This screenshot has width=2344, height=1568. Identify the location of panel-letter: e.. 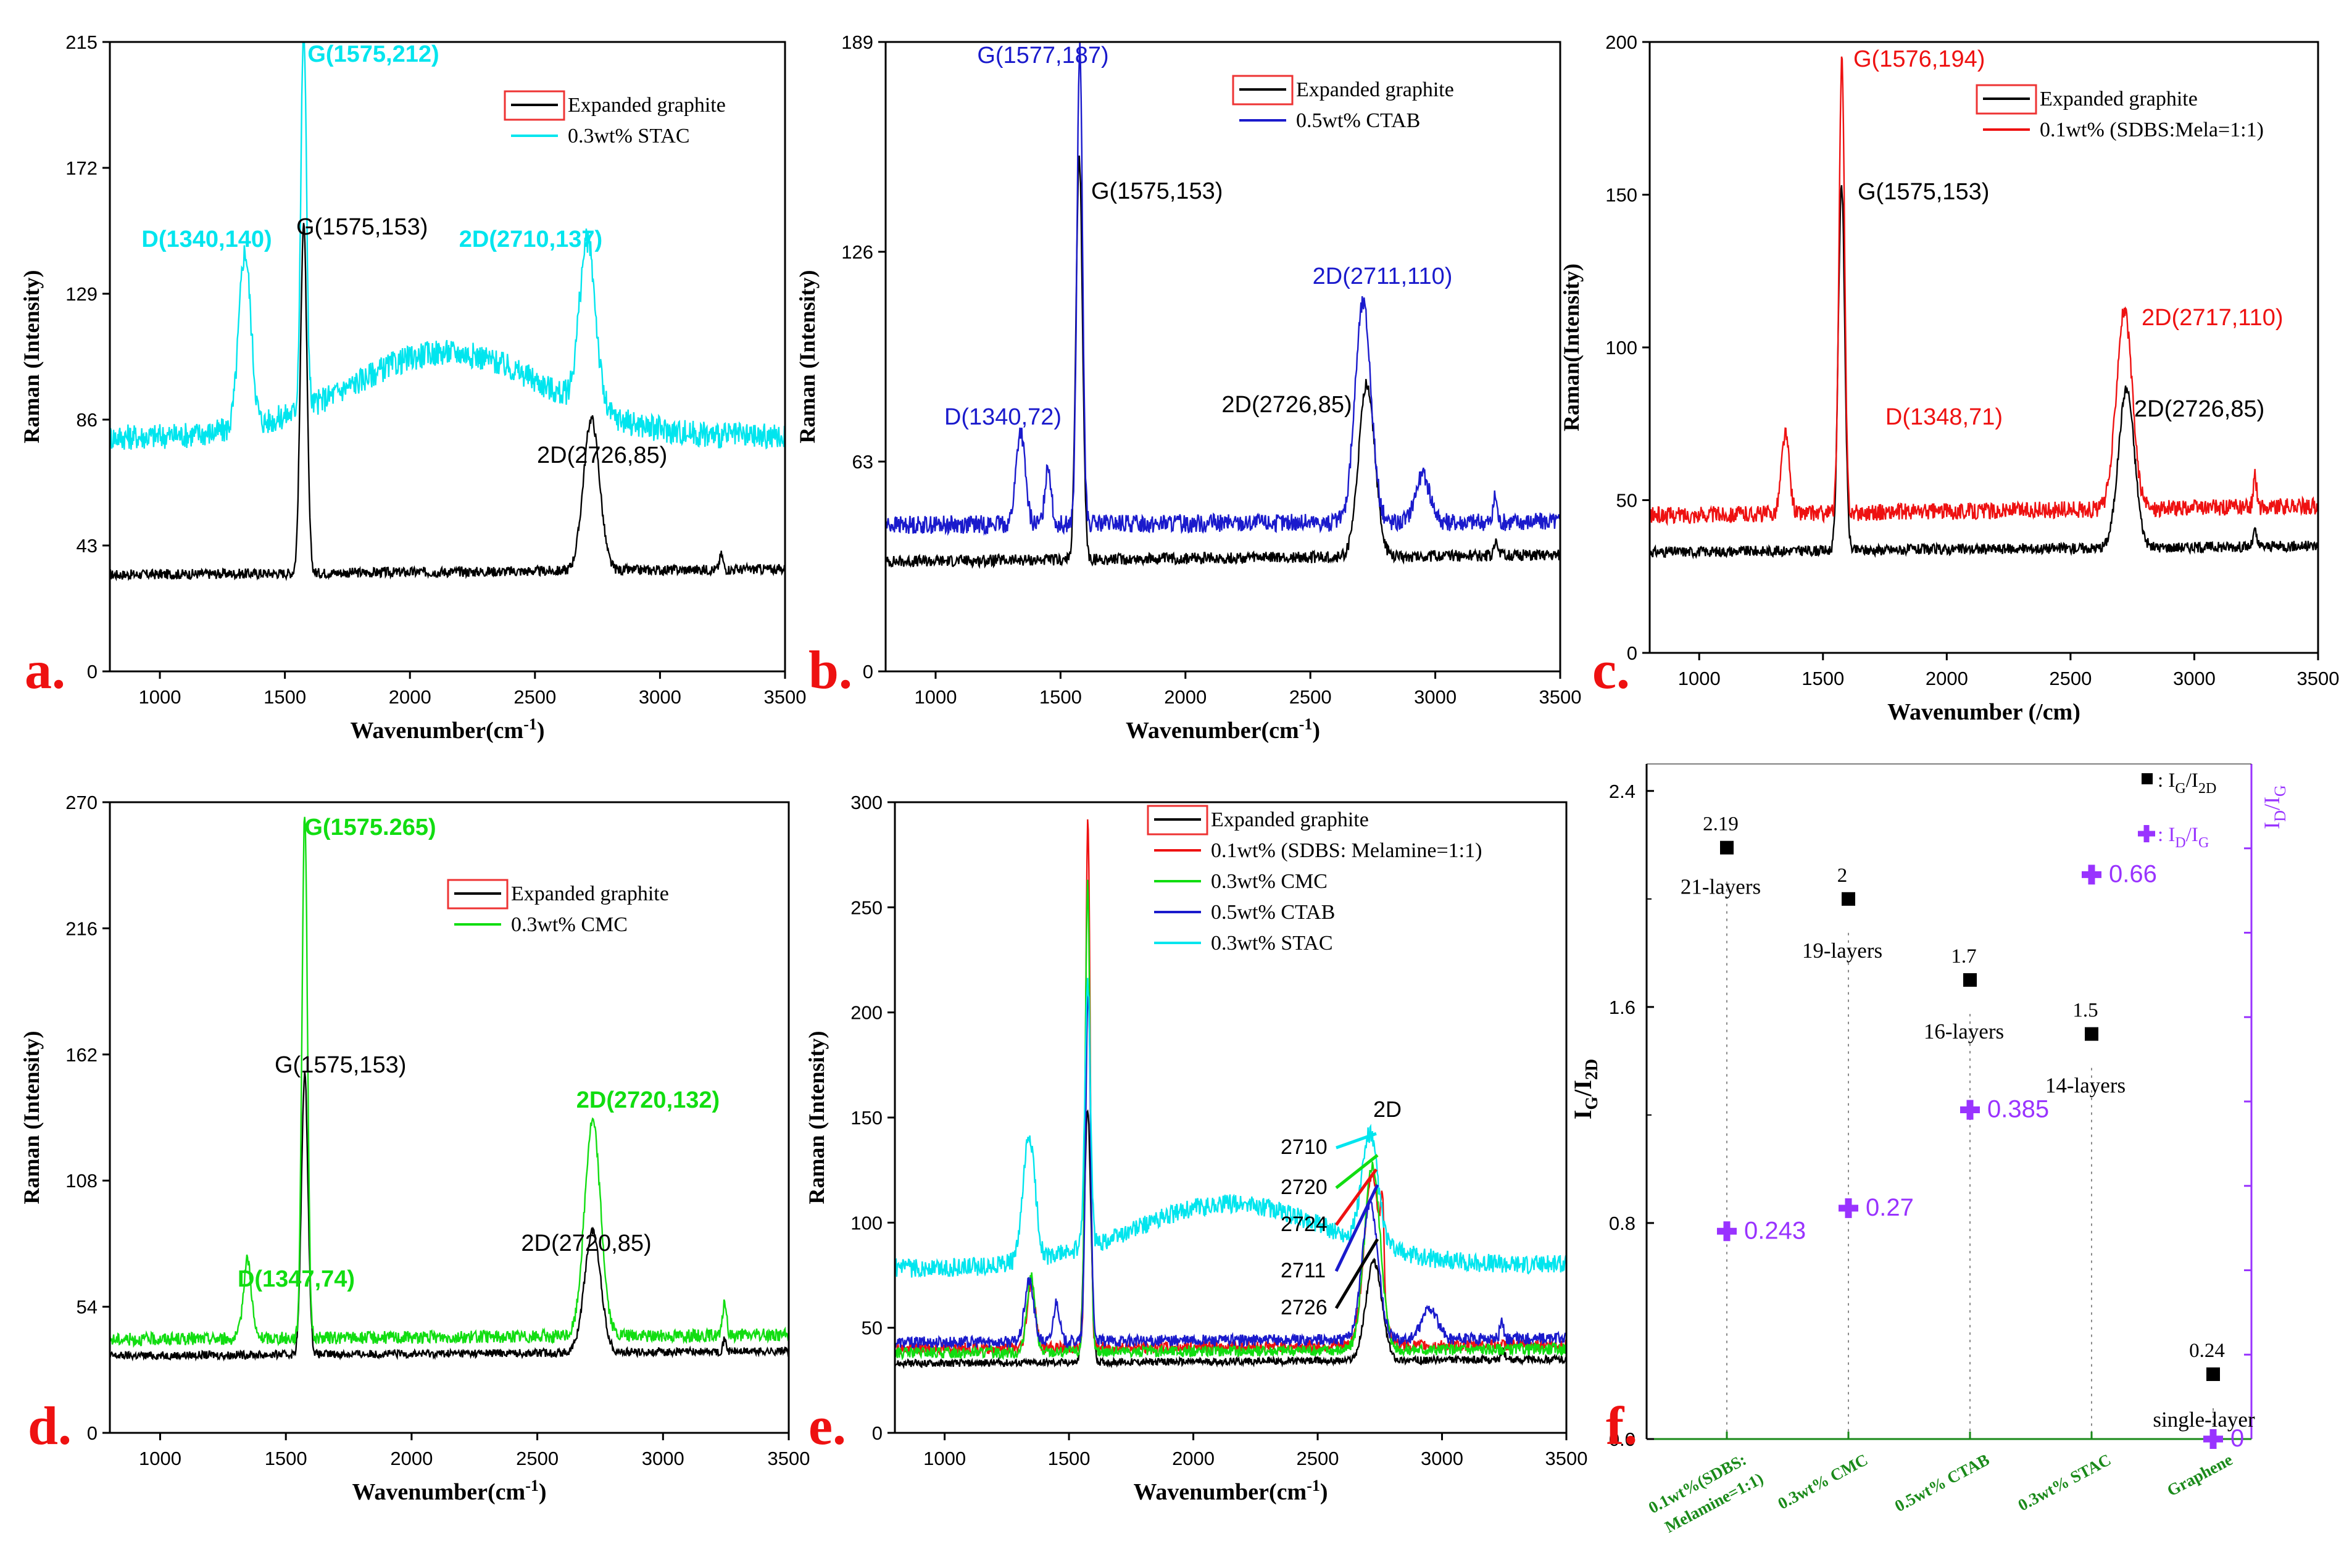
(827, 1426).